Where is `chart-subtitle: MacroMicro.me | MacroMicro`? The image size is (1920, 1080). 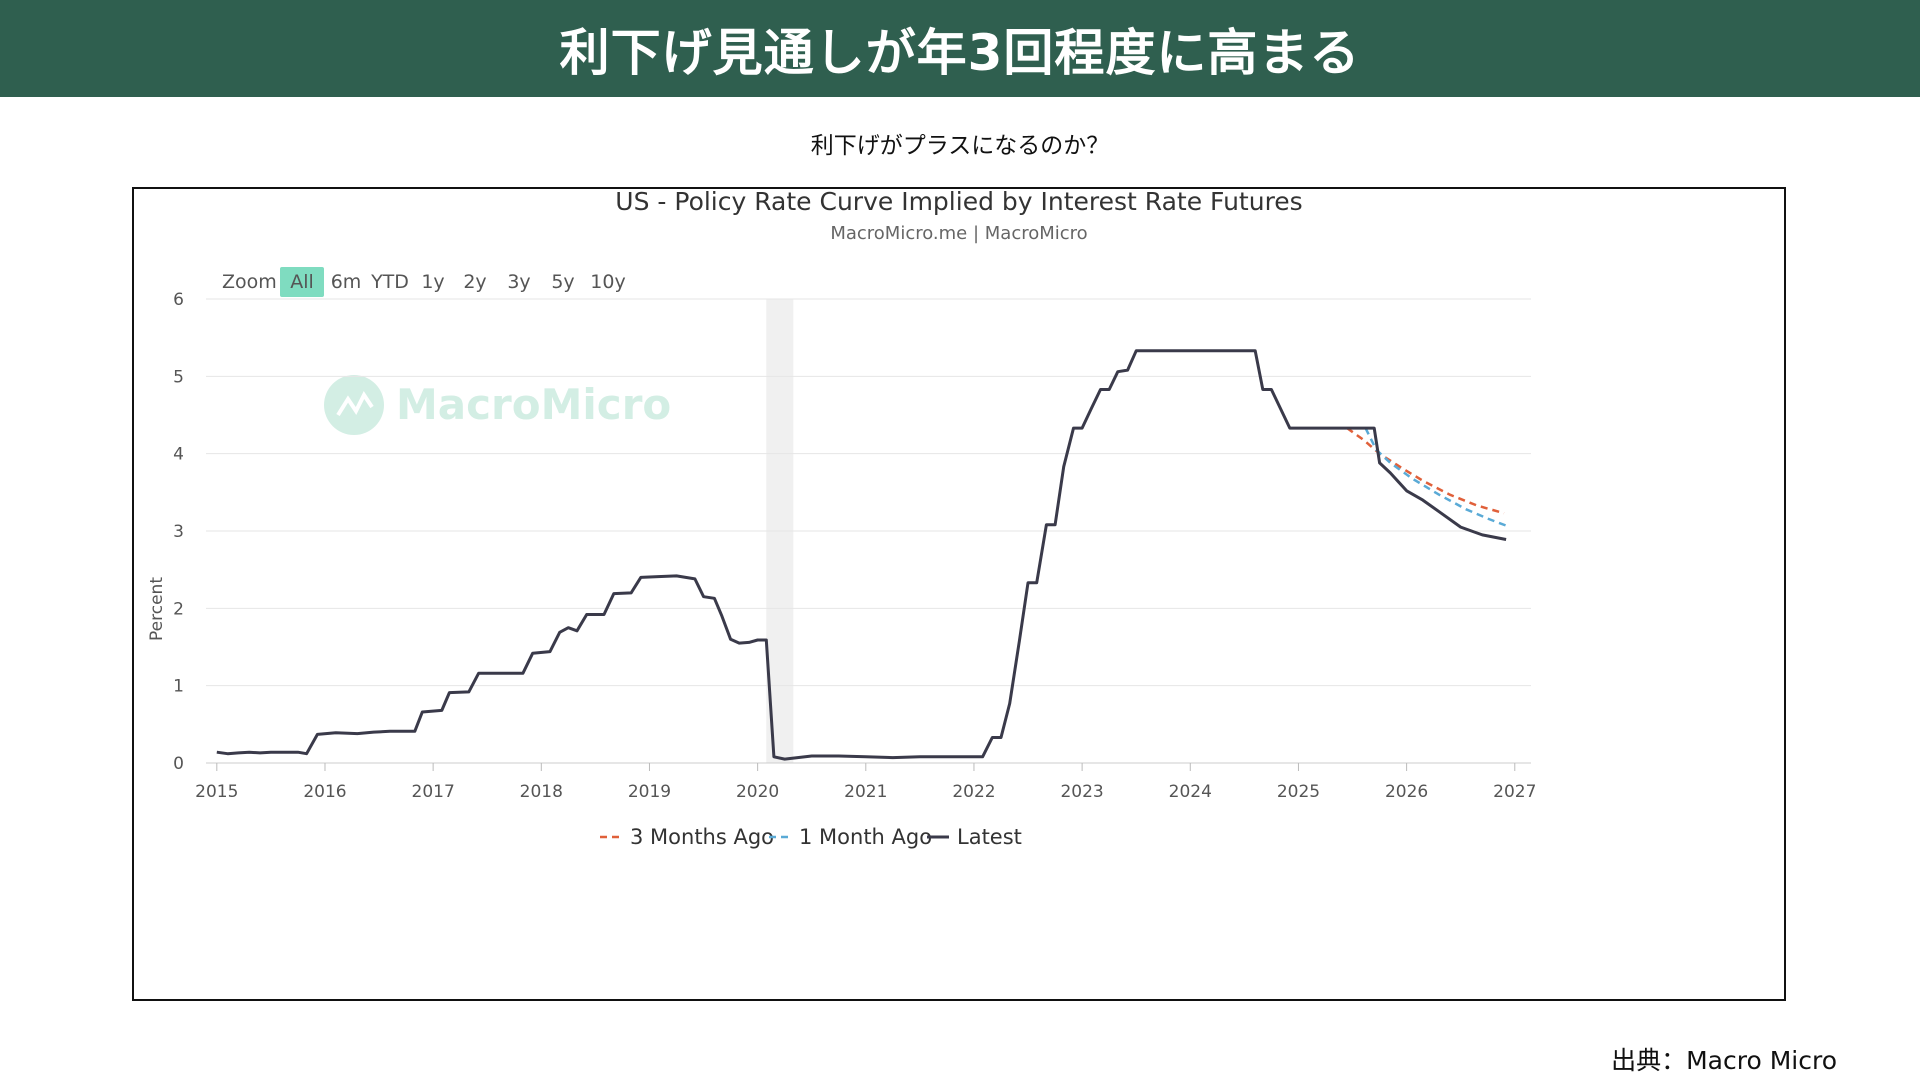 chart-subtitle: MacroMicro.me | MacroMicro is located at coordinates (958, 233).